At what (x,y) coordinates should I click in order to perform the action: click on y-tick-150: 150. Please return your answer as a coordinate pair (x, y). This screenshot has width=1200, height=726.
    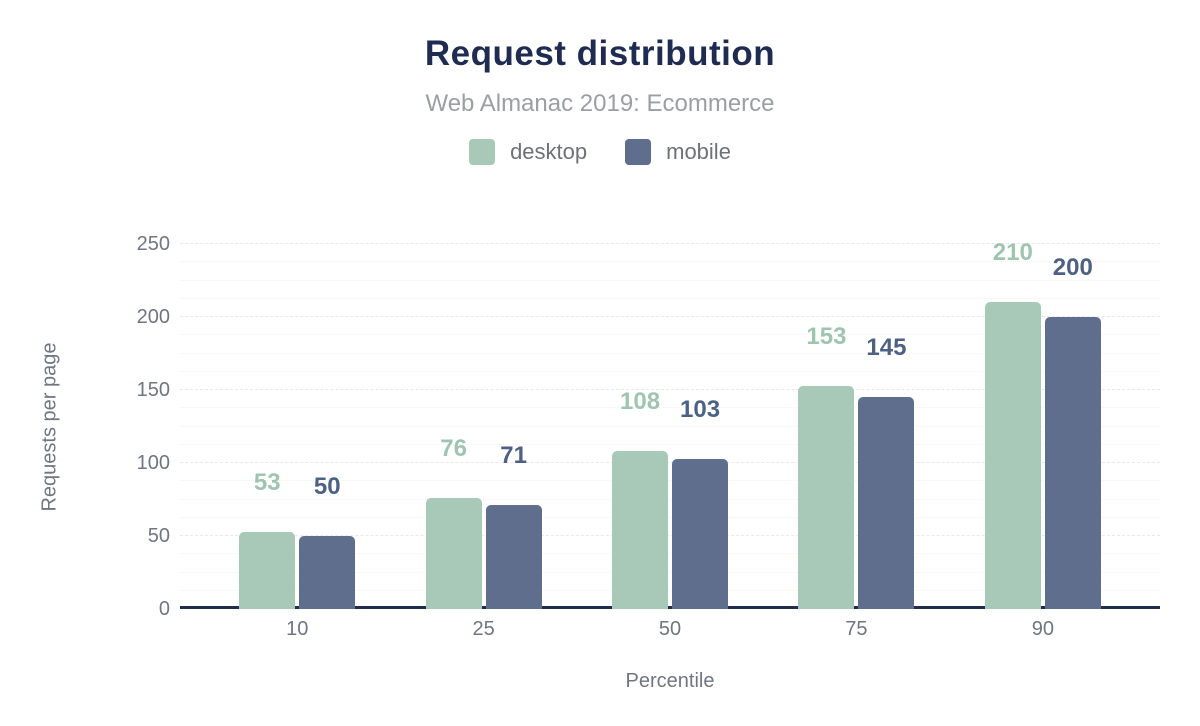
    Looking at the image, I should click on (153, 390).